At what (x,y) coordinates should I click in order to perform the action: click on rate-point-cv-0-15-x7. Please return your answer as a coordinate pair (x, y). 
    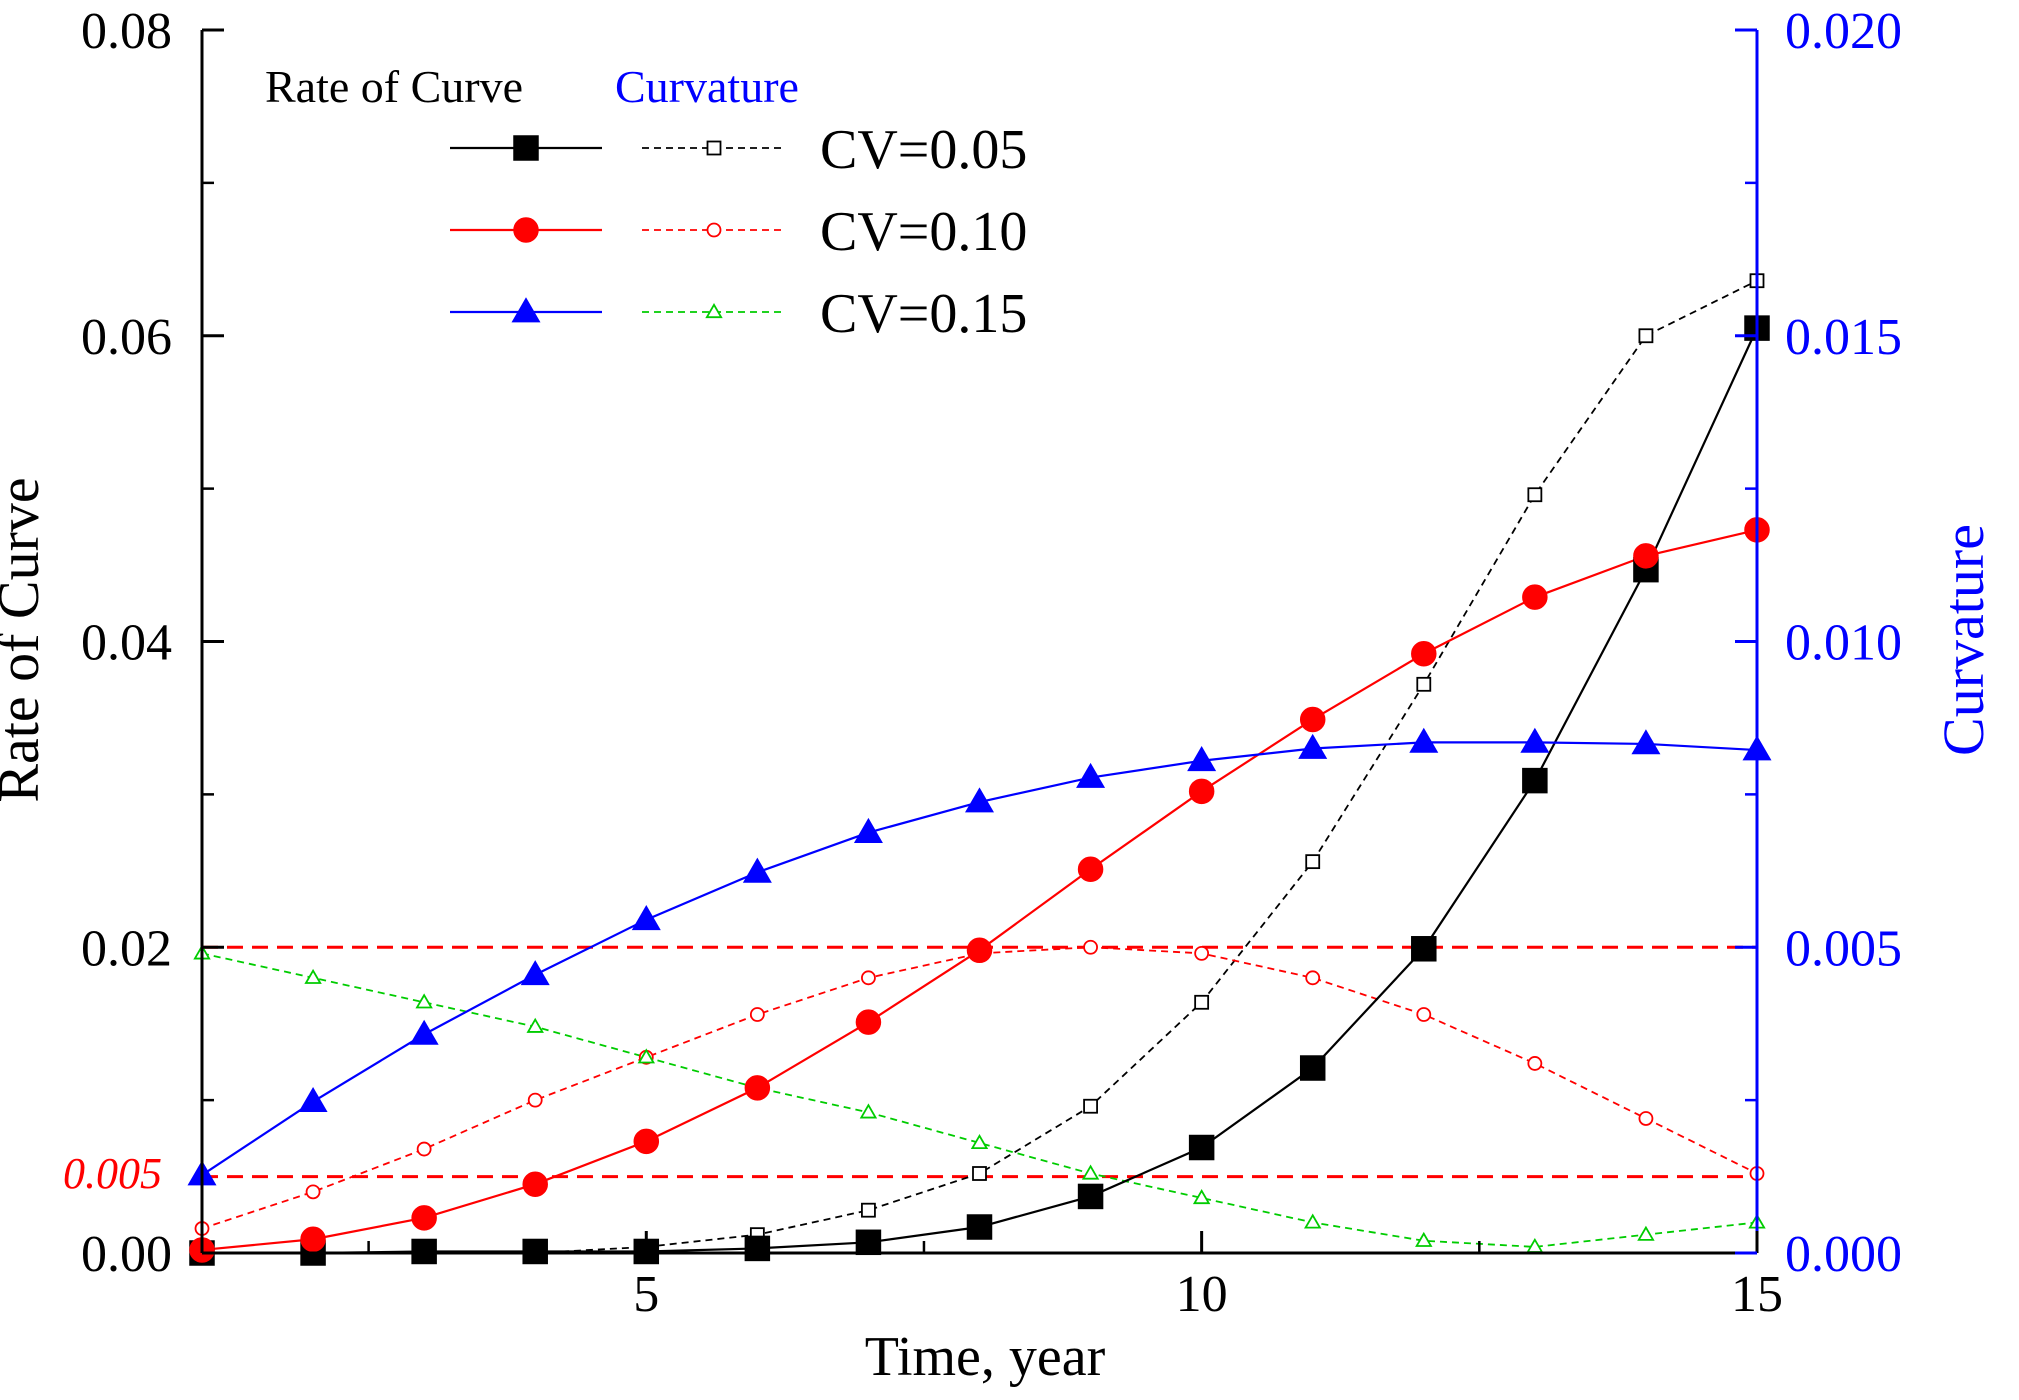
    Looking at the image, I should click on (868, 830).